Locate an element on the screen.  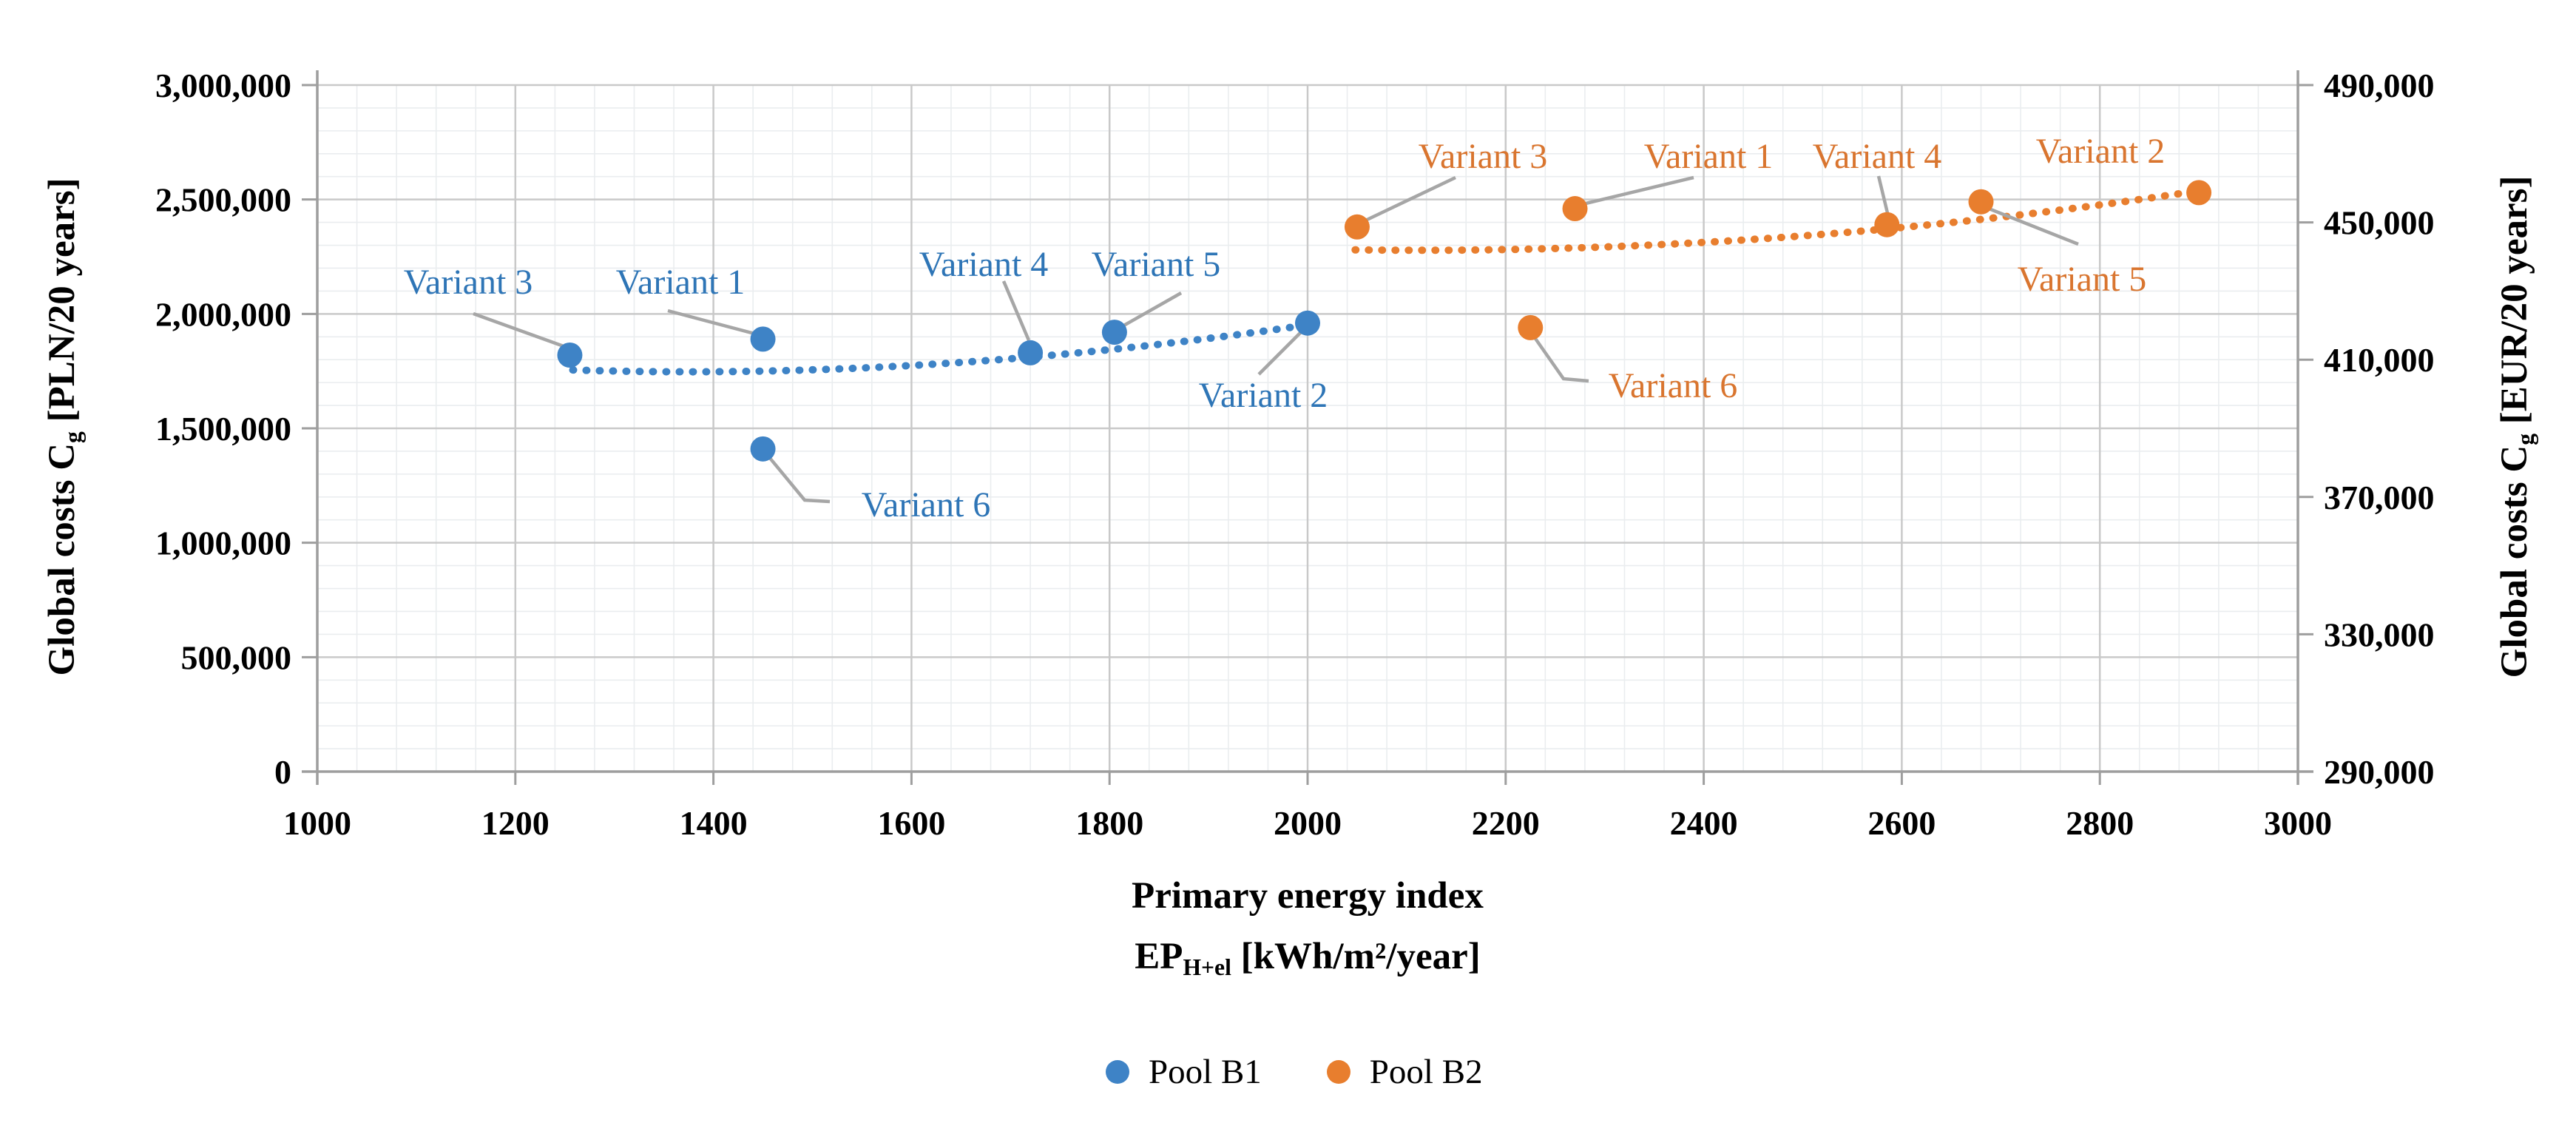
x-axis-title-line1: Primary energy index is located at coordinates (1308, 896).